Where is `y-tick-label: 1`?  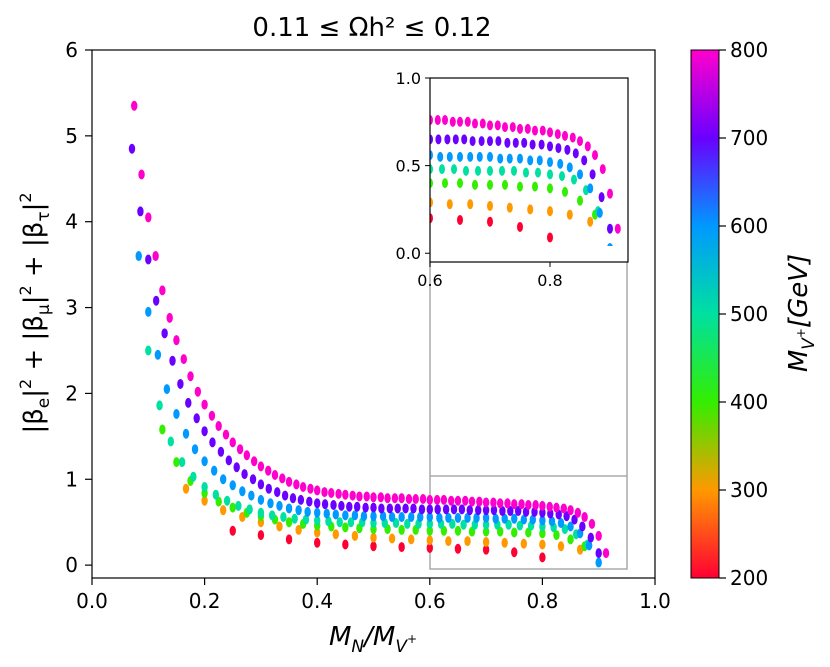 y-tick-label: 1 is located at coordinates (71, 479).